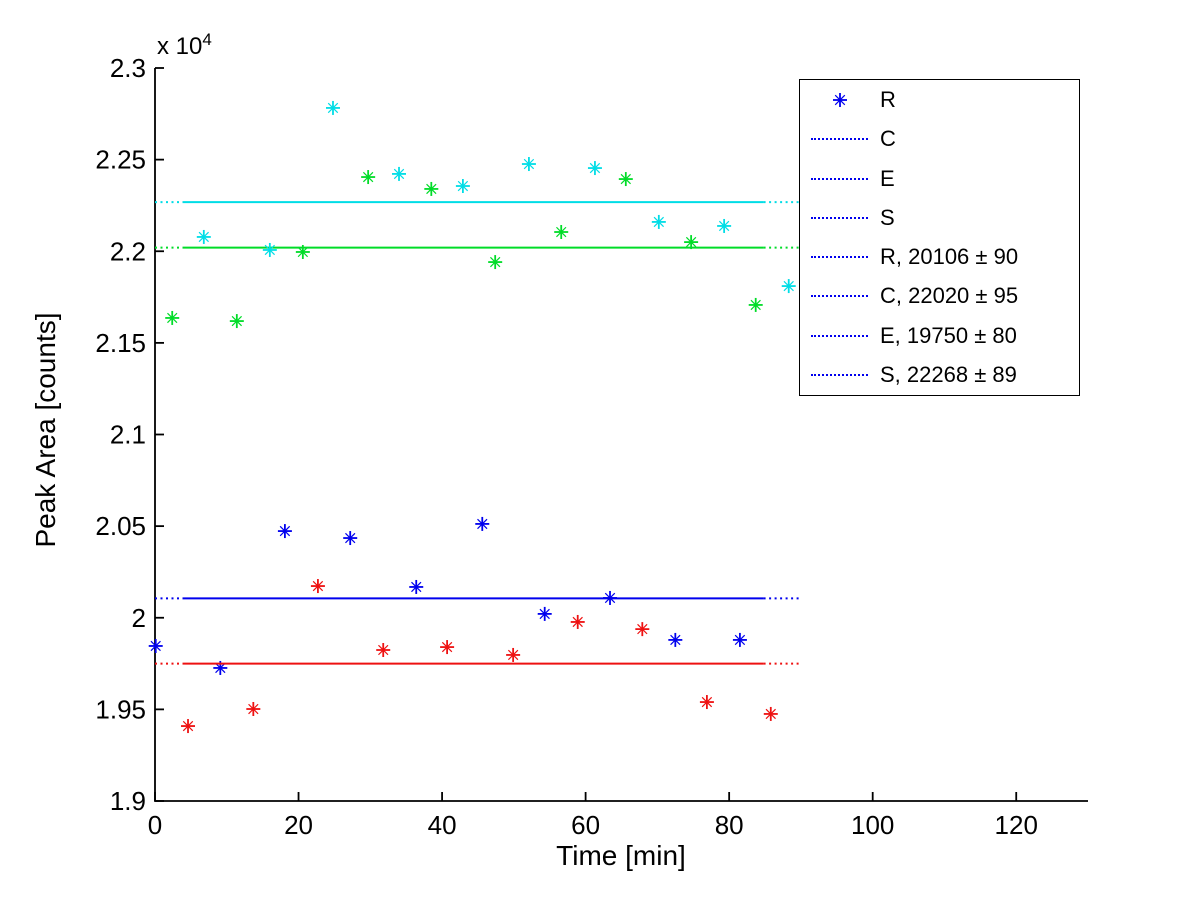 This screenshot has width=1201, height=901. I want to click on legend-entry-7: E, 19750 ± 80, so click(939, 336).